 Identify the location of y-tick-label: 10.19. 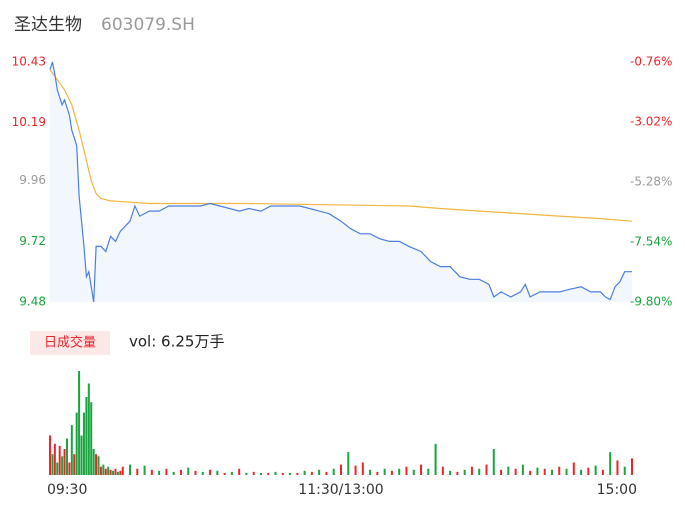
(29, 122).